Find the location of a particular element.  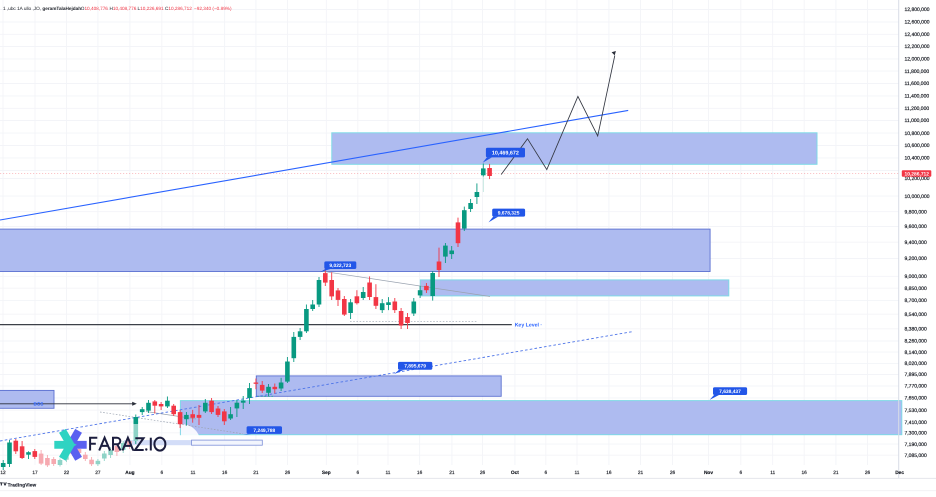

svg-text: 8,380,000 is located at coordinates (916, 330).